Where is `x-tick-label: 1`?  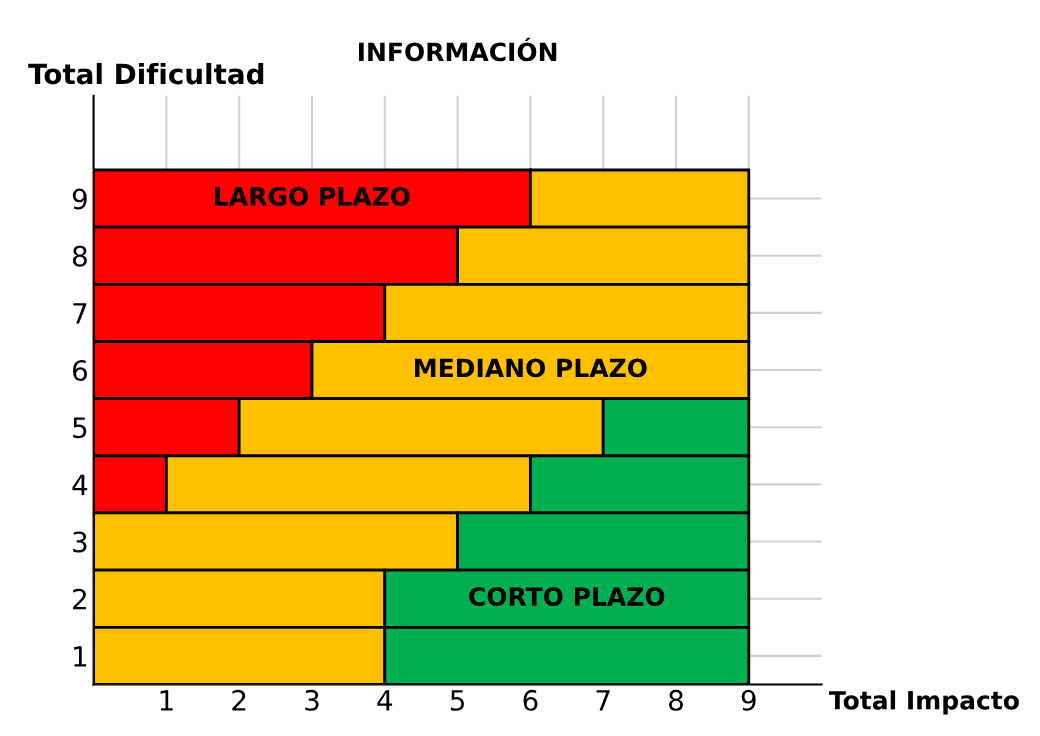 x-tick-label: 1 is located at coordinates (166, 700).